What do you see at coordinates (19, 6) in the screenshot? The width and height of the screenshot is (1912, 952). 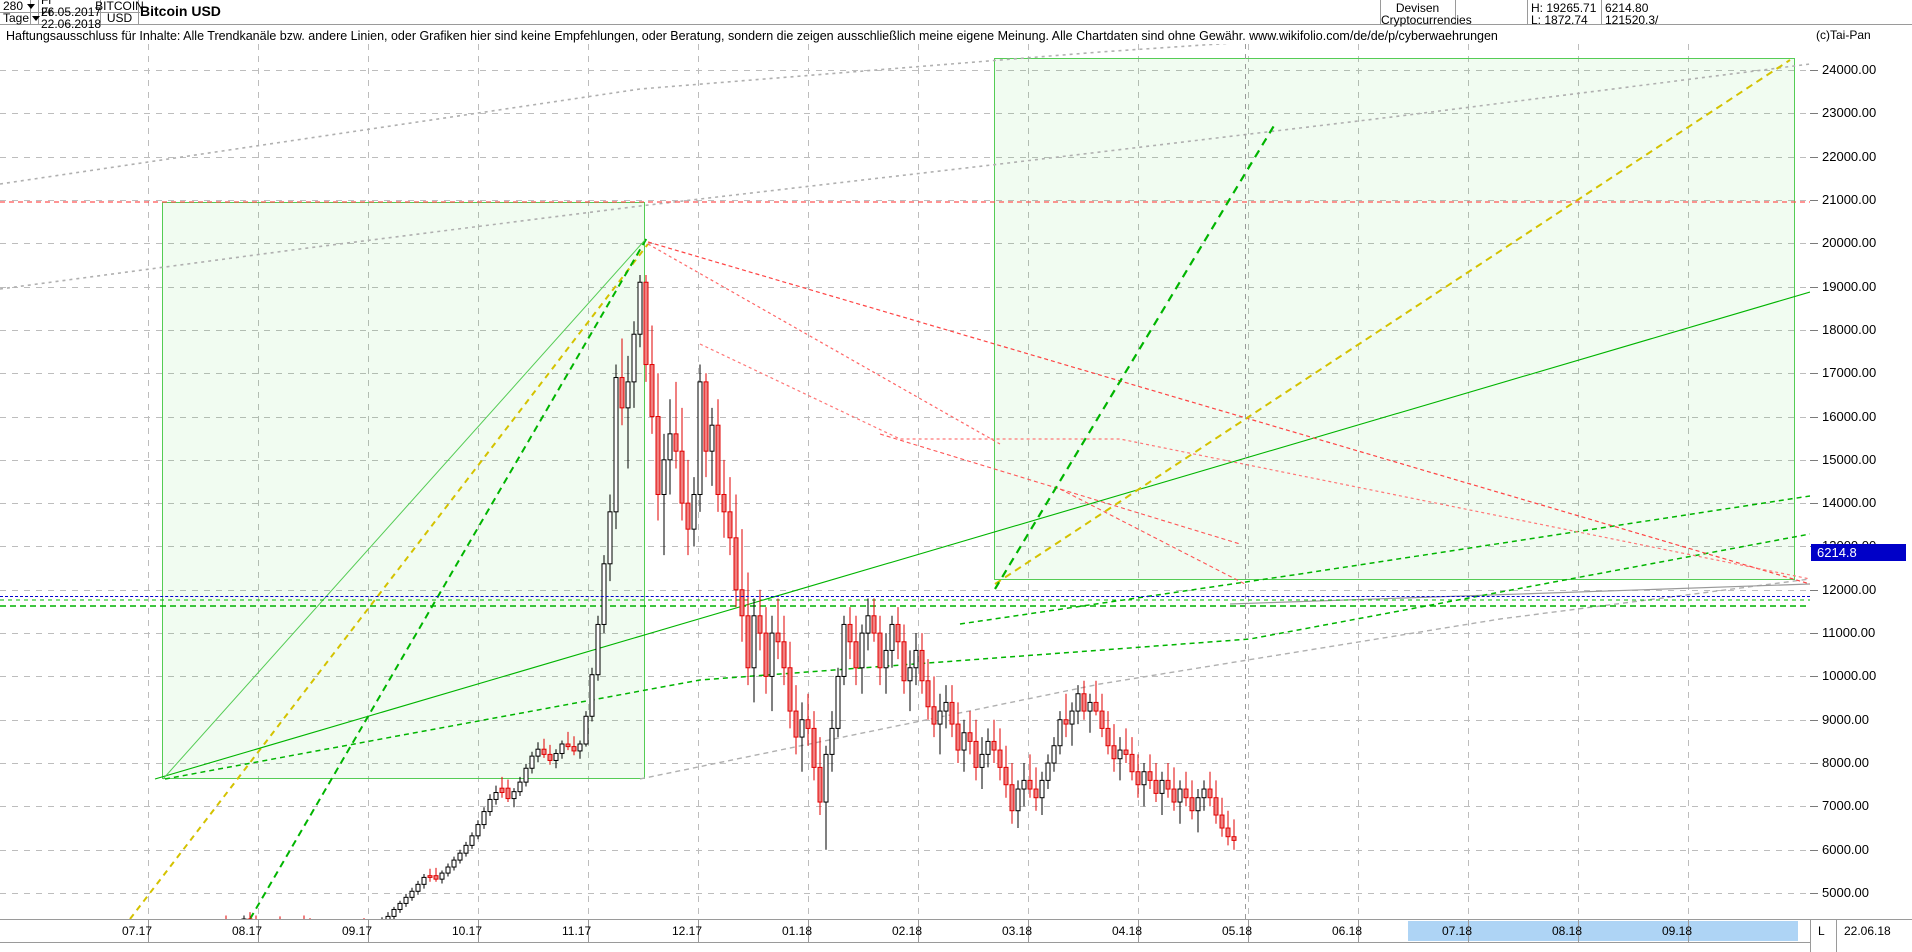 I see `bar-count-selector: 280` at bounding box center [19, 6].